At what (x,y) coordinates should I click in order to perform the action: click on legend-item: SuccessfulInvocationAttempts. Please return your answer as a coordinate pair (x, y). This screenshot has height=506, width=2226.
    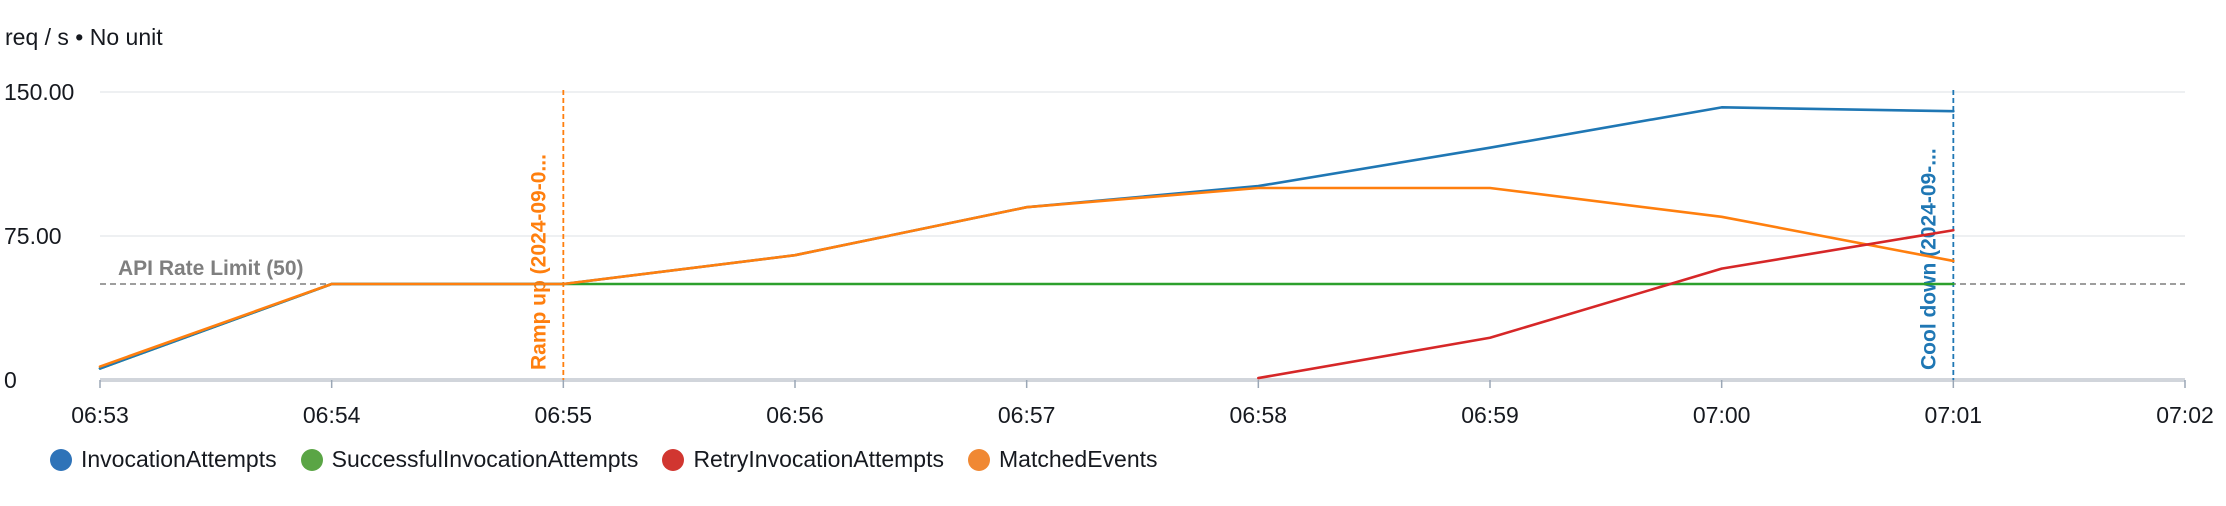
    Looking at the image, I should click on (469, 459).